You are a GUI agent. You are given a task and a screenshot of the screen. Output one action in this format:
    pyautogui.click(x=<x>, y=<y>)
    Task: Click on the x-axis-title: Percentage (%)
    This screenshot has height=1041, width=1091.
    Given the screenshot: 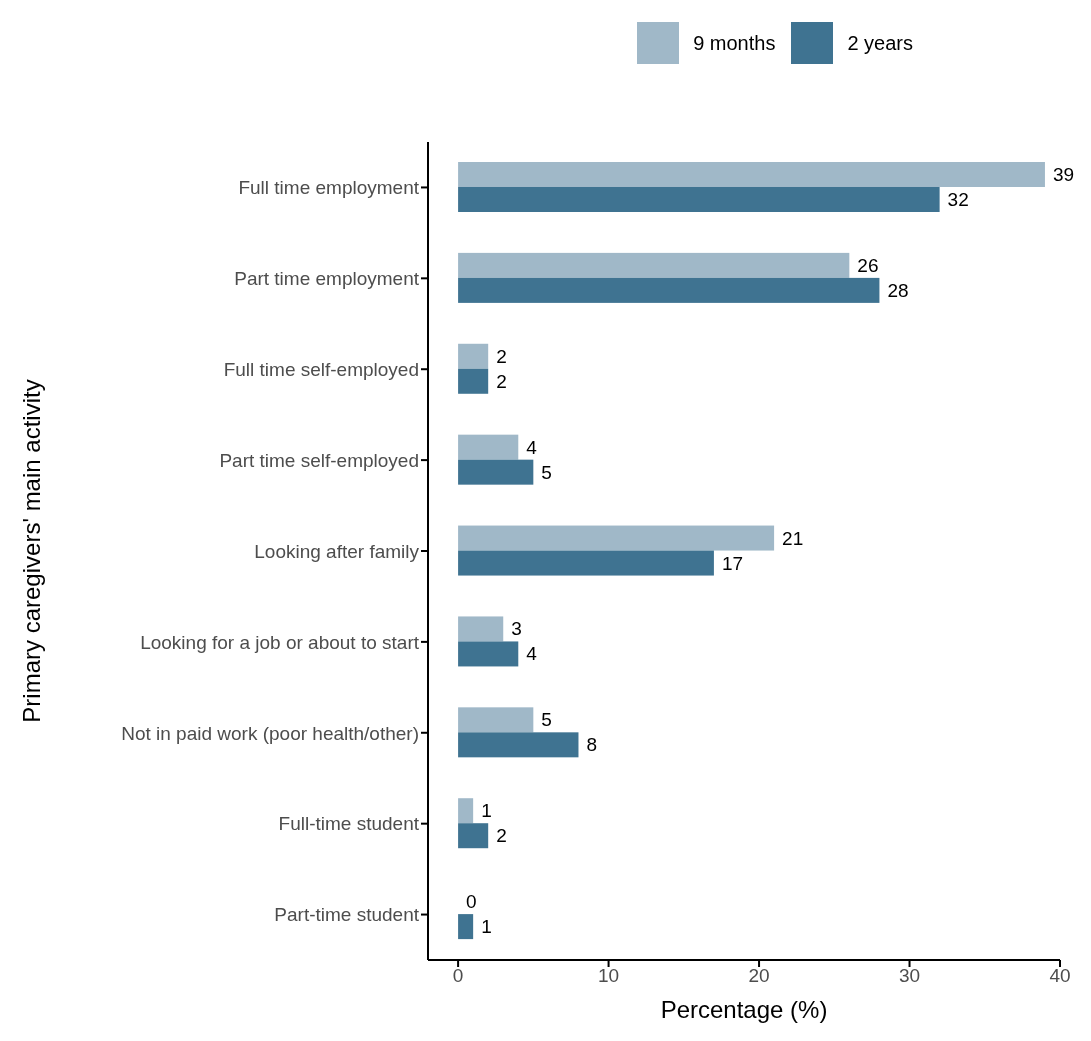 What is the action you would take?
    pyautogui.click(x=744, y=1009)
    